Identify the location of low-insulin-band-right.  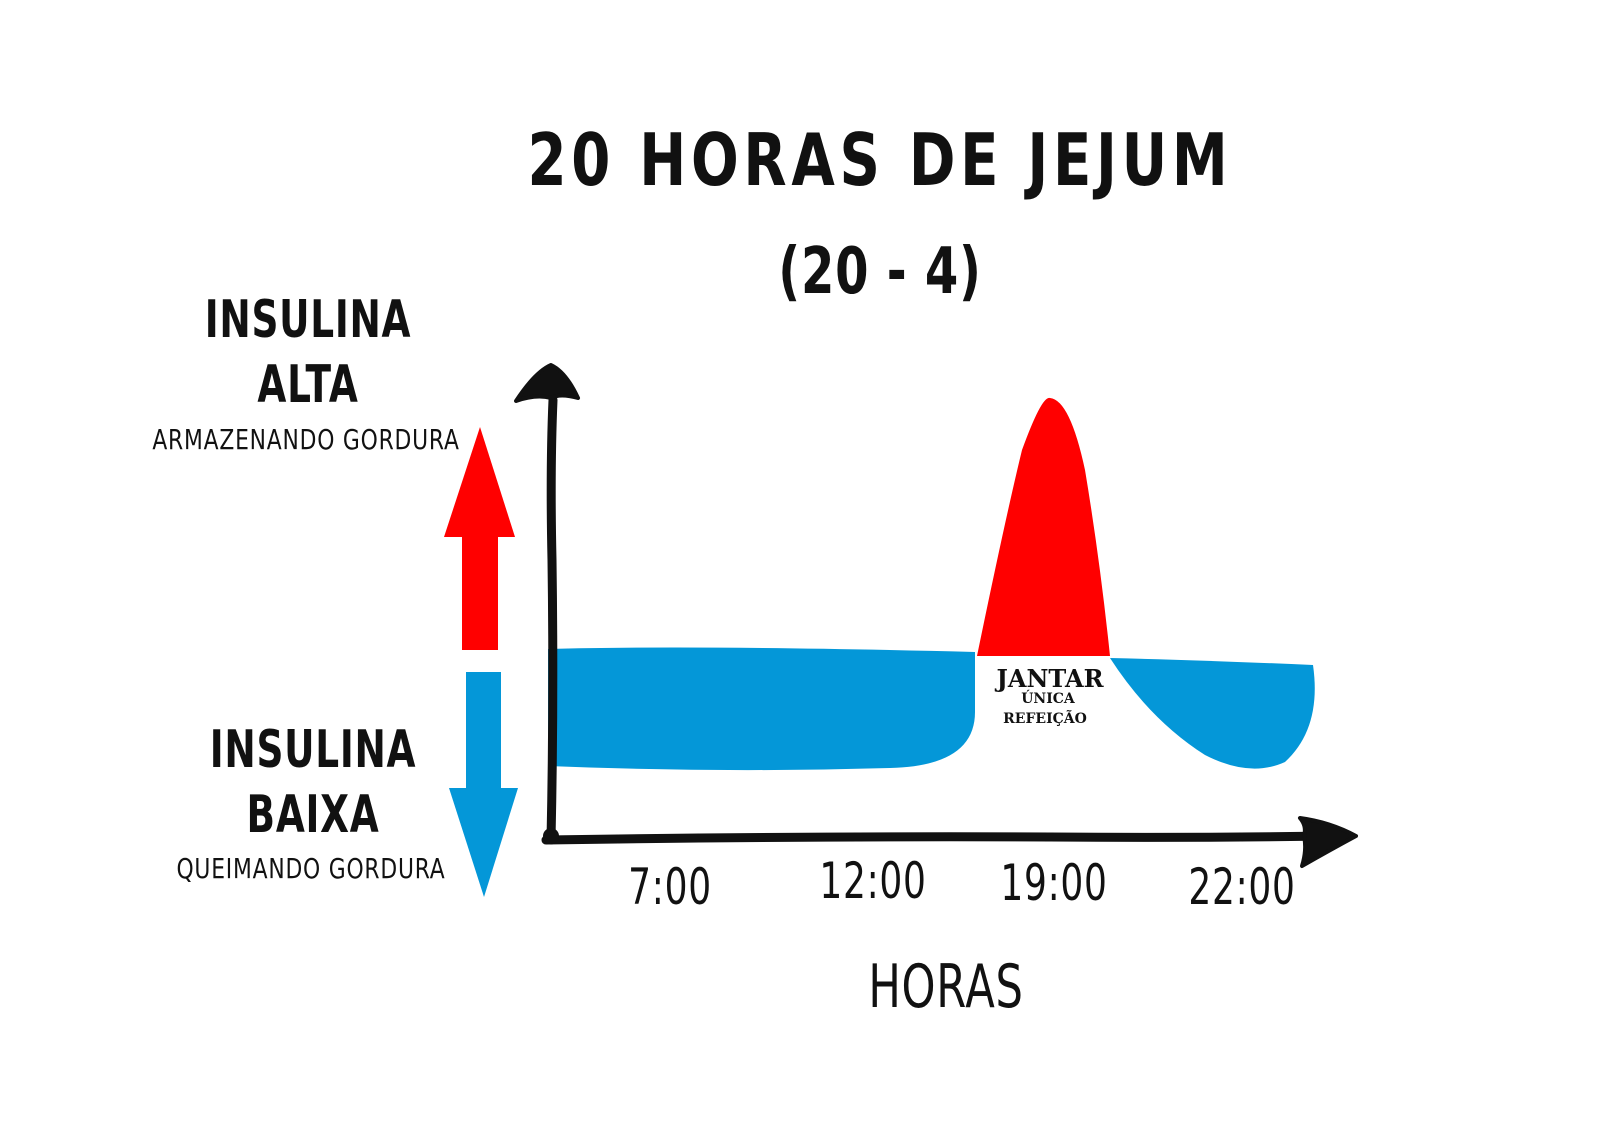
(1212, 713).